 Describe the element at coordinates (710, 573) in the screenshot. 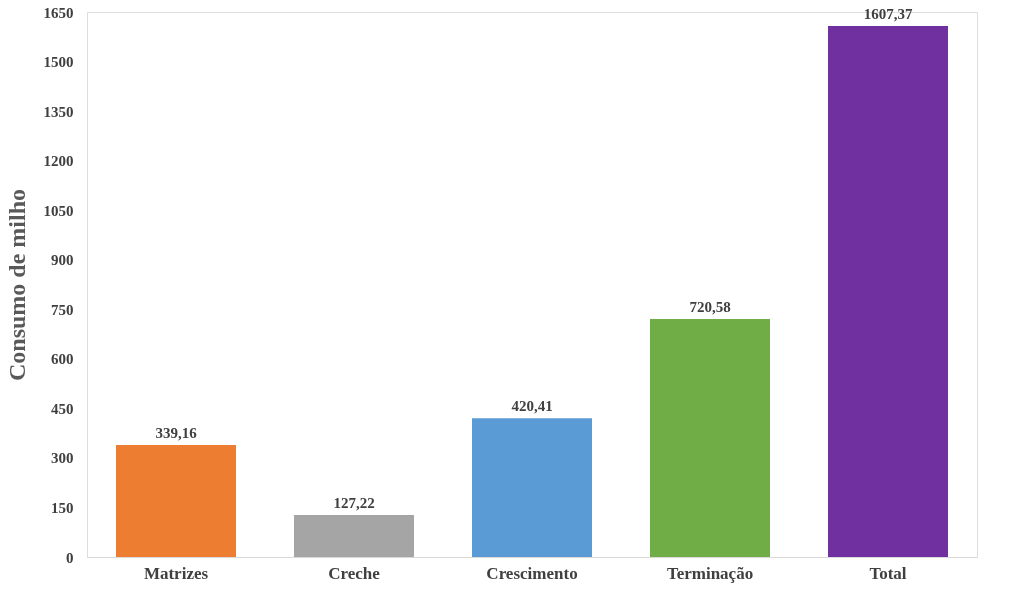

I see `x-tick-label: Terminação` at that location.